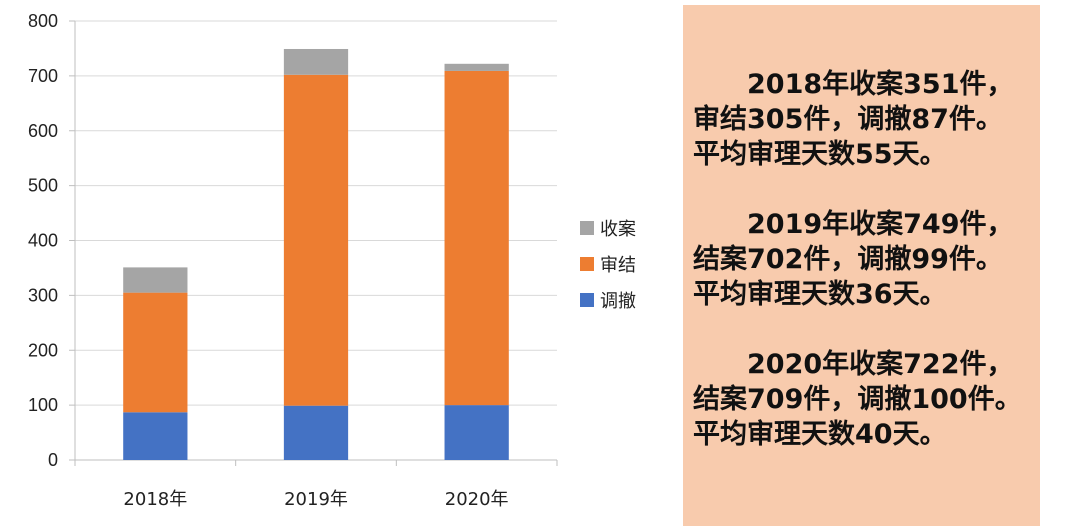 The image size is (1080, 530). Describe the element at coordinates (43, 295) in the screenshot. I see `y-tick-label-300: 300` at that location.